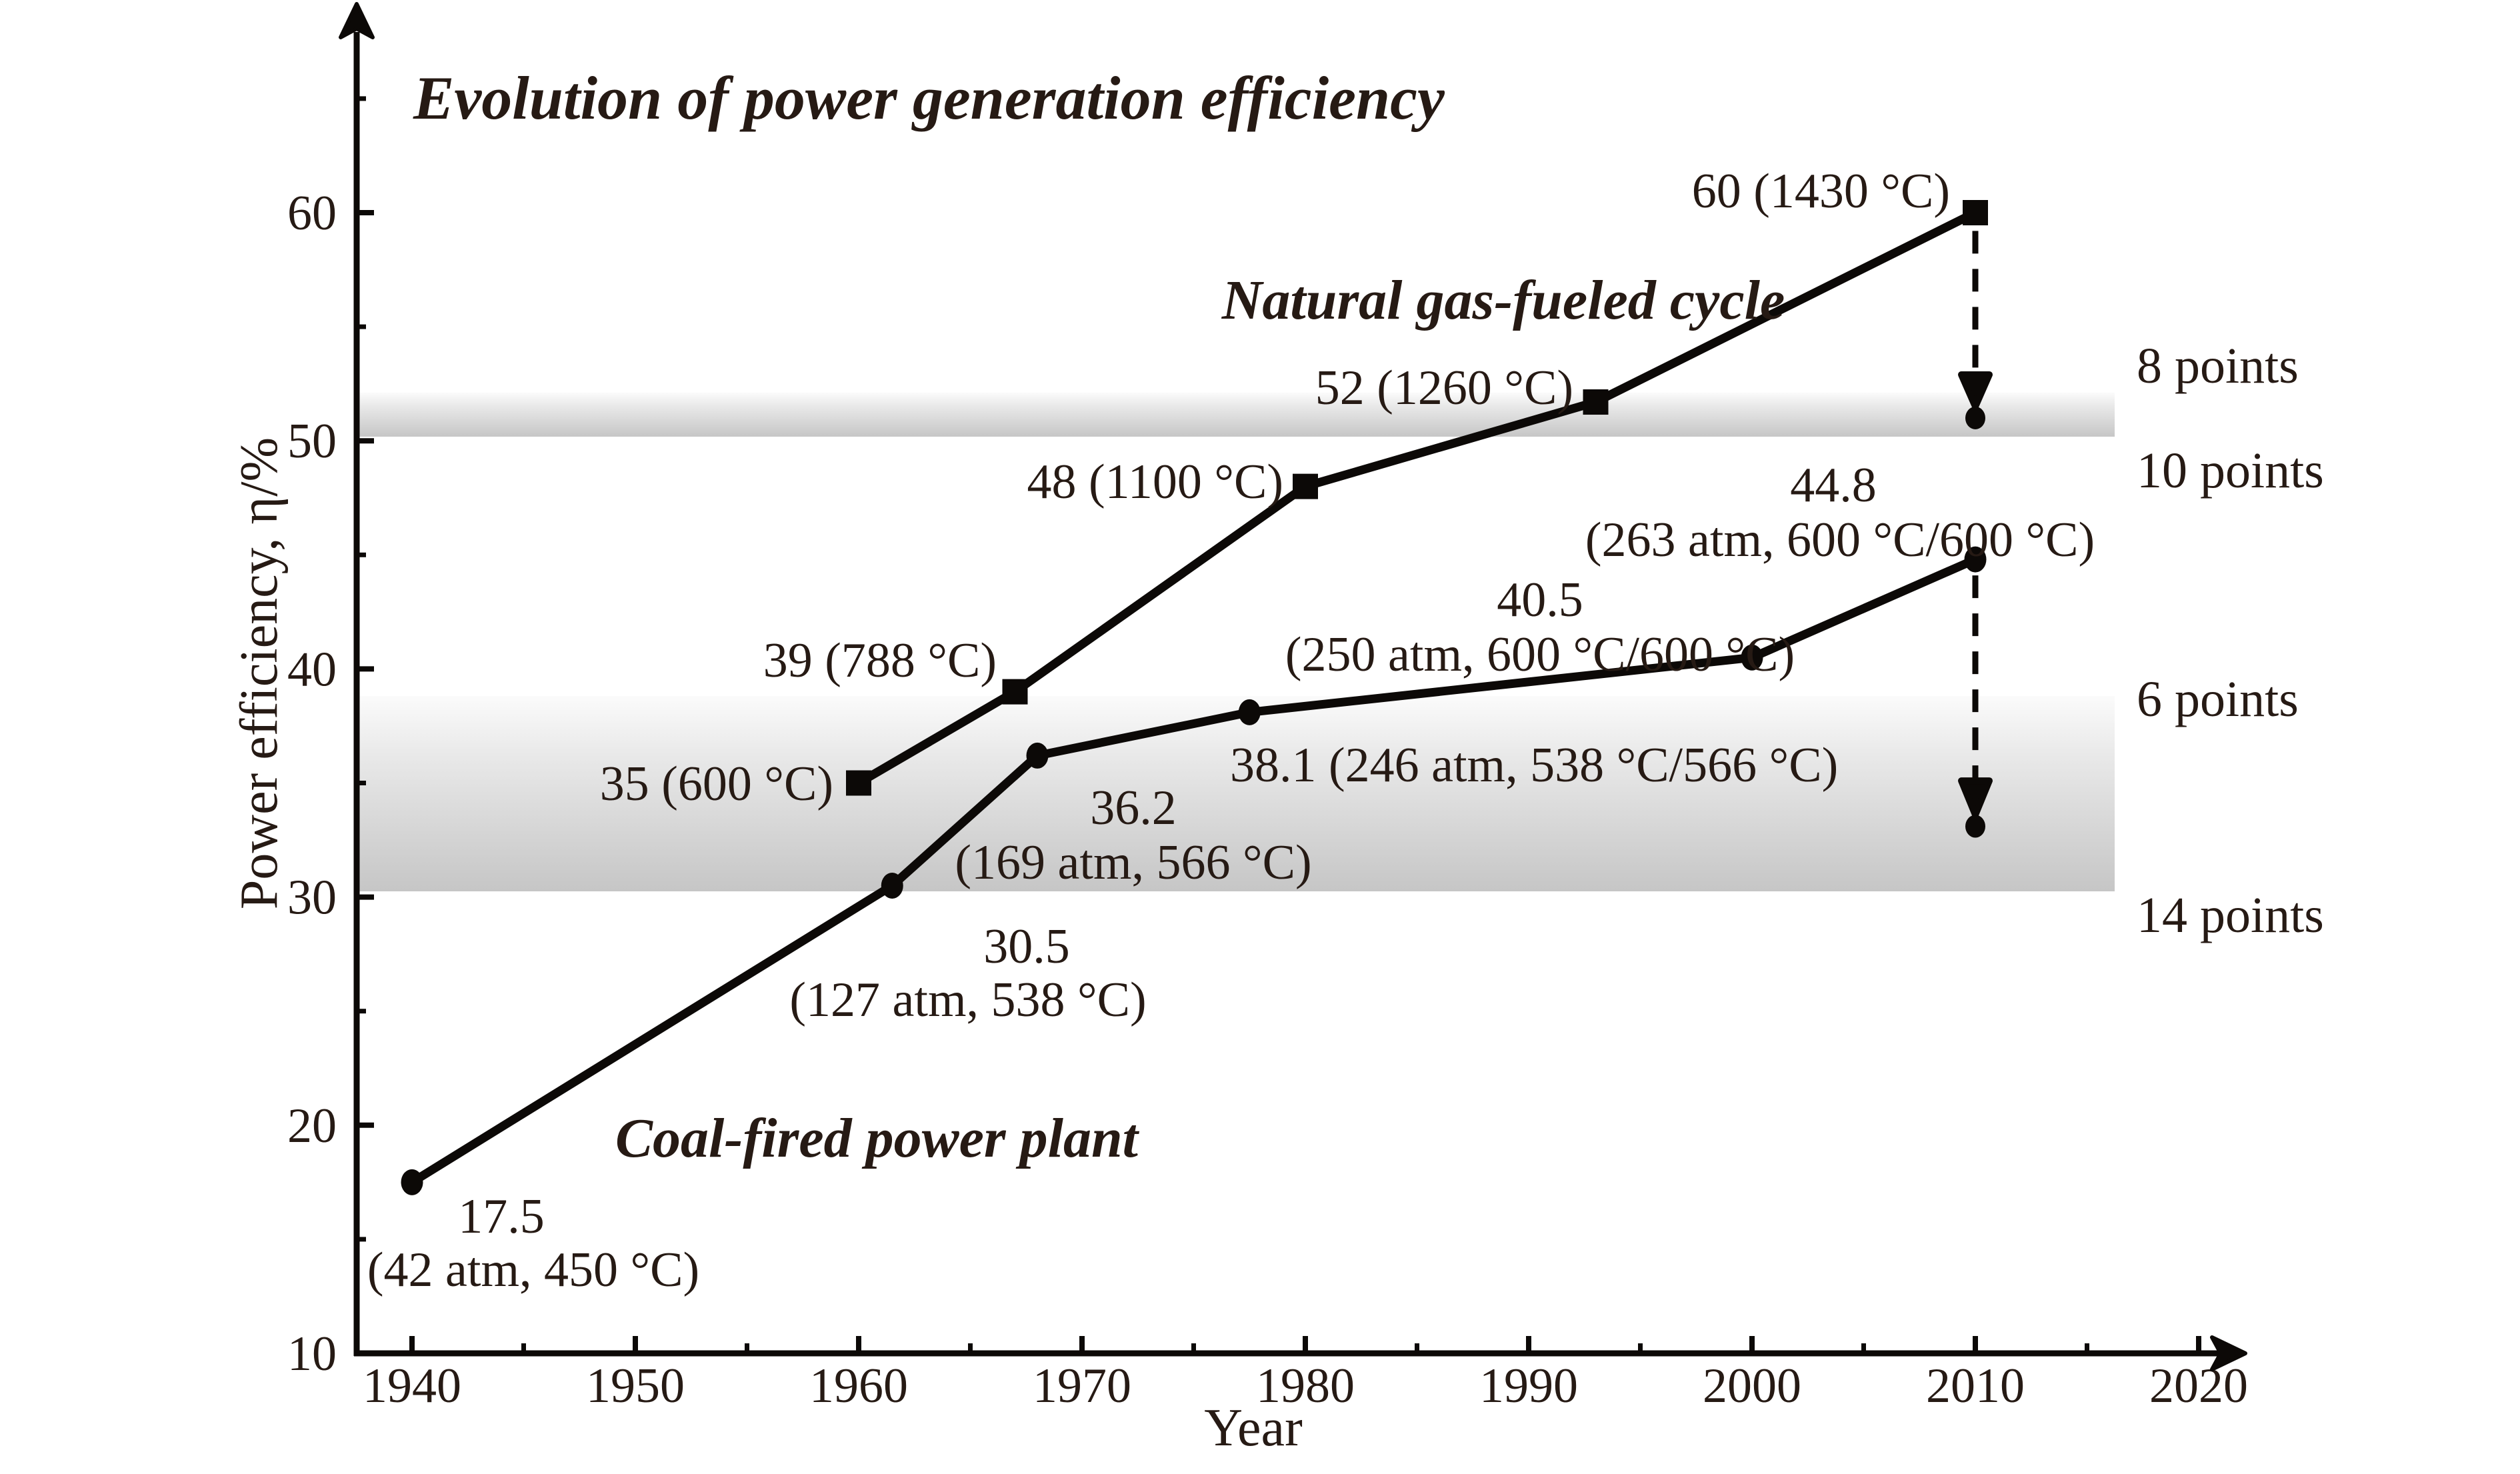  I want to click on drop-label-8-points: 8 points, so click(2218, 366).